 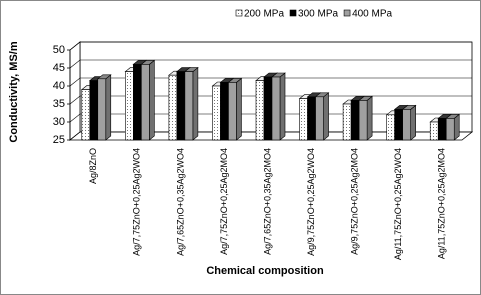 What do you see at coordinates (267, 201) in the screenshot?
I see `x-tick-label: Ag/7,65ZnO+0,35Ag2MO4` at bounding box center [267, 201].